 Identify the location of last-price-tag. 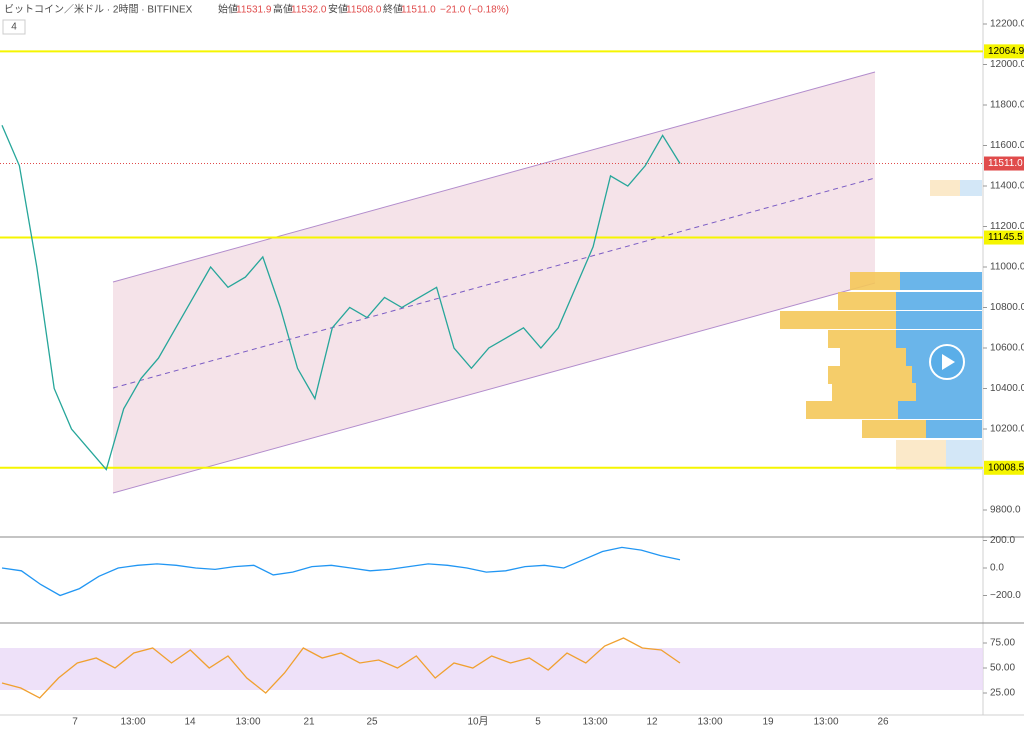
(1004, 163).